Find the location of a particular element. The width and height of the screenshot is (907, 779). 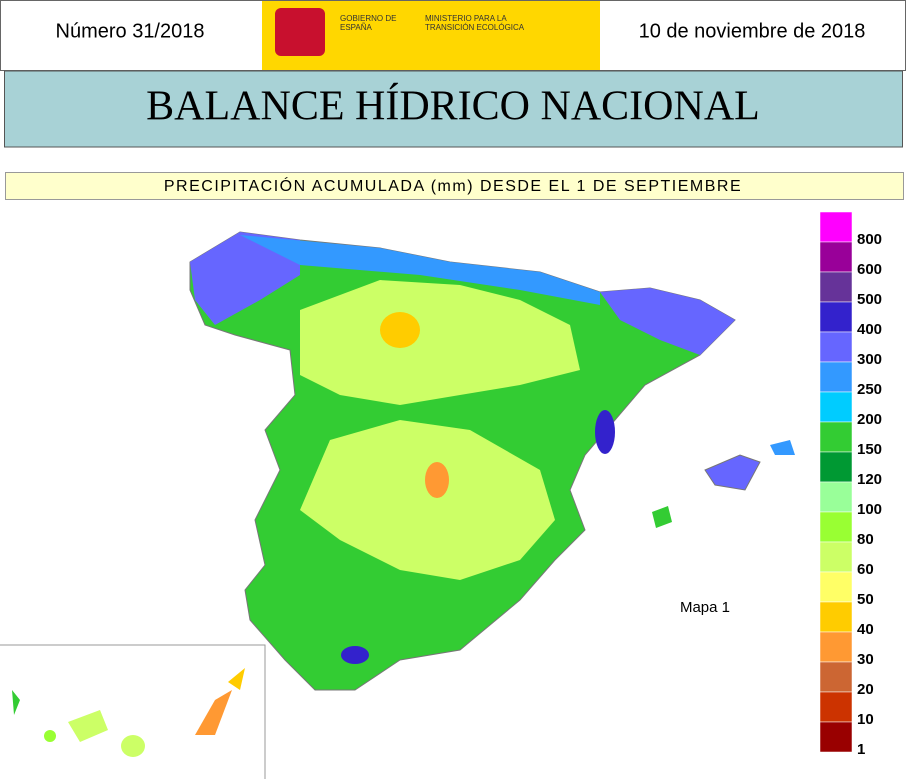

map-label: Mapa 1 is located at coordinates (705, 607).